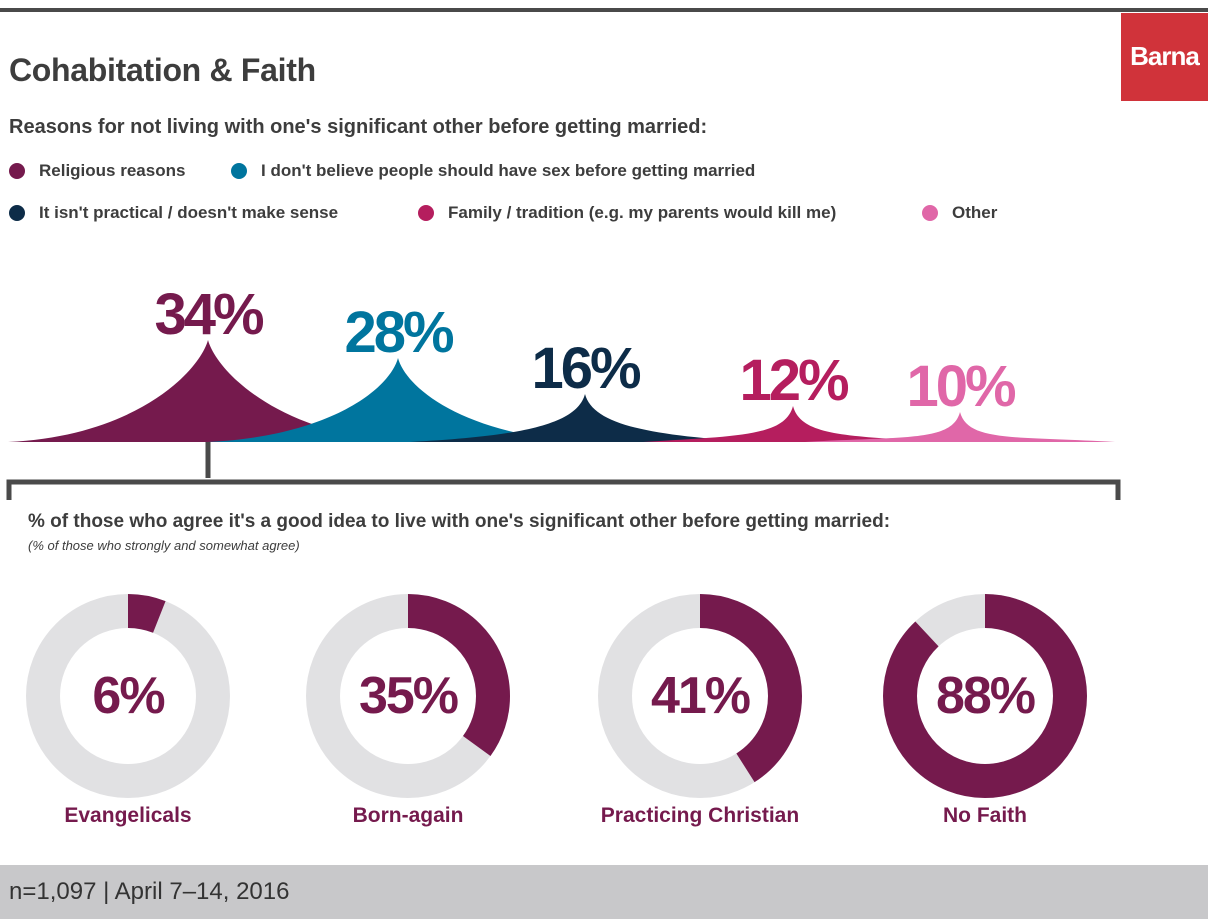  I want to click on donut-label-3: Practicing Christian, so click(700, 815).